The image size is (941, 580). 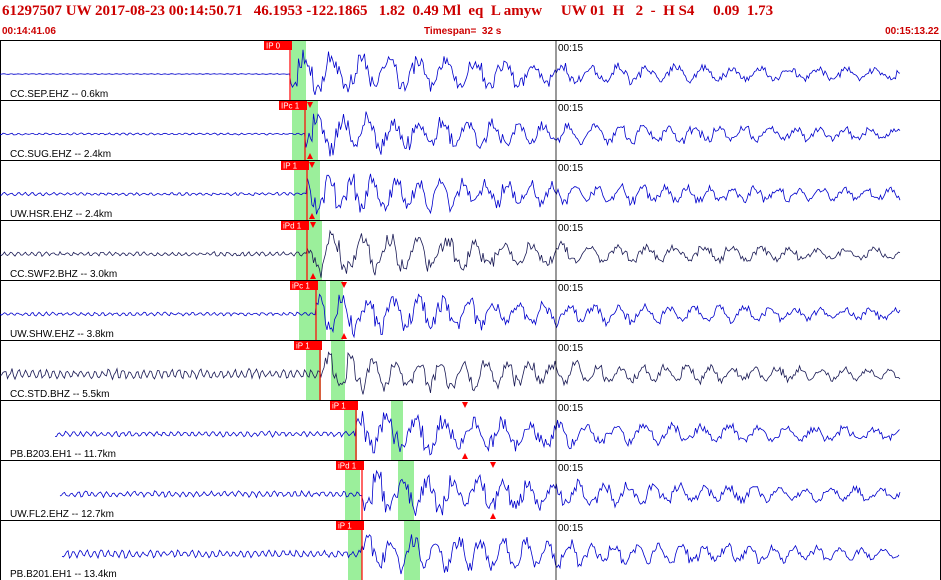 What do you see at coordinates (63, 454) in the screenshot?
I see `station-label: PB.B203.EH1 -- 11.7km` at bounding box center [63, 454].